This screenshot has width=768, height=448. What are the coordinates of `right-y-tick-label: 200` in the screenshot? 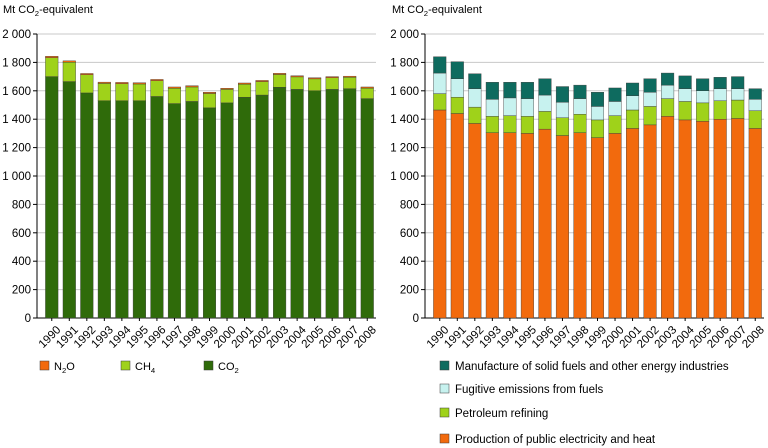 It's located at (409, 291).